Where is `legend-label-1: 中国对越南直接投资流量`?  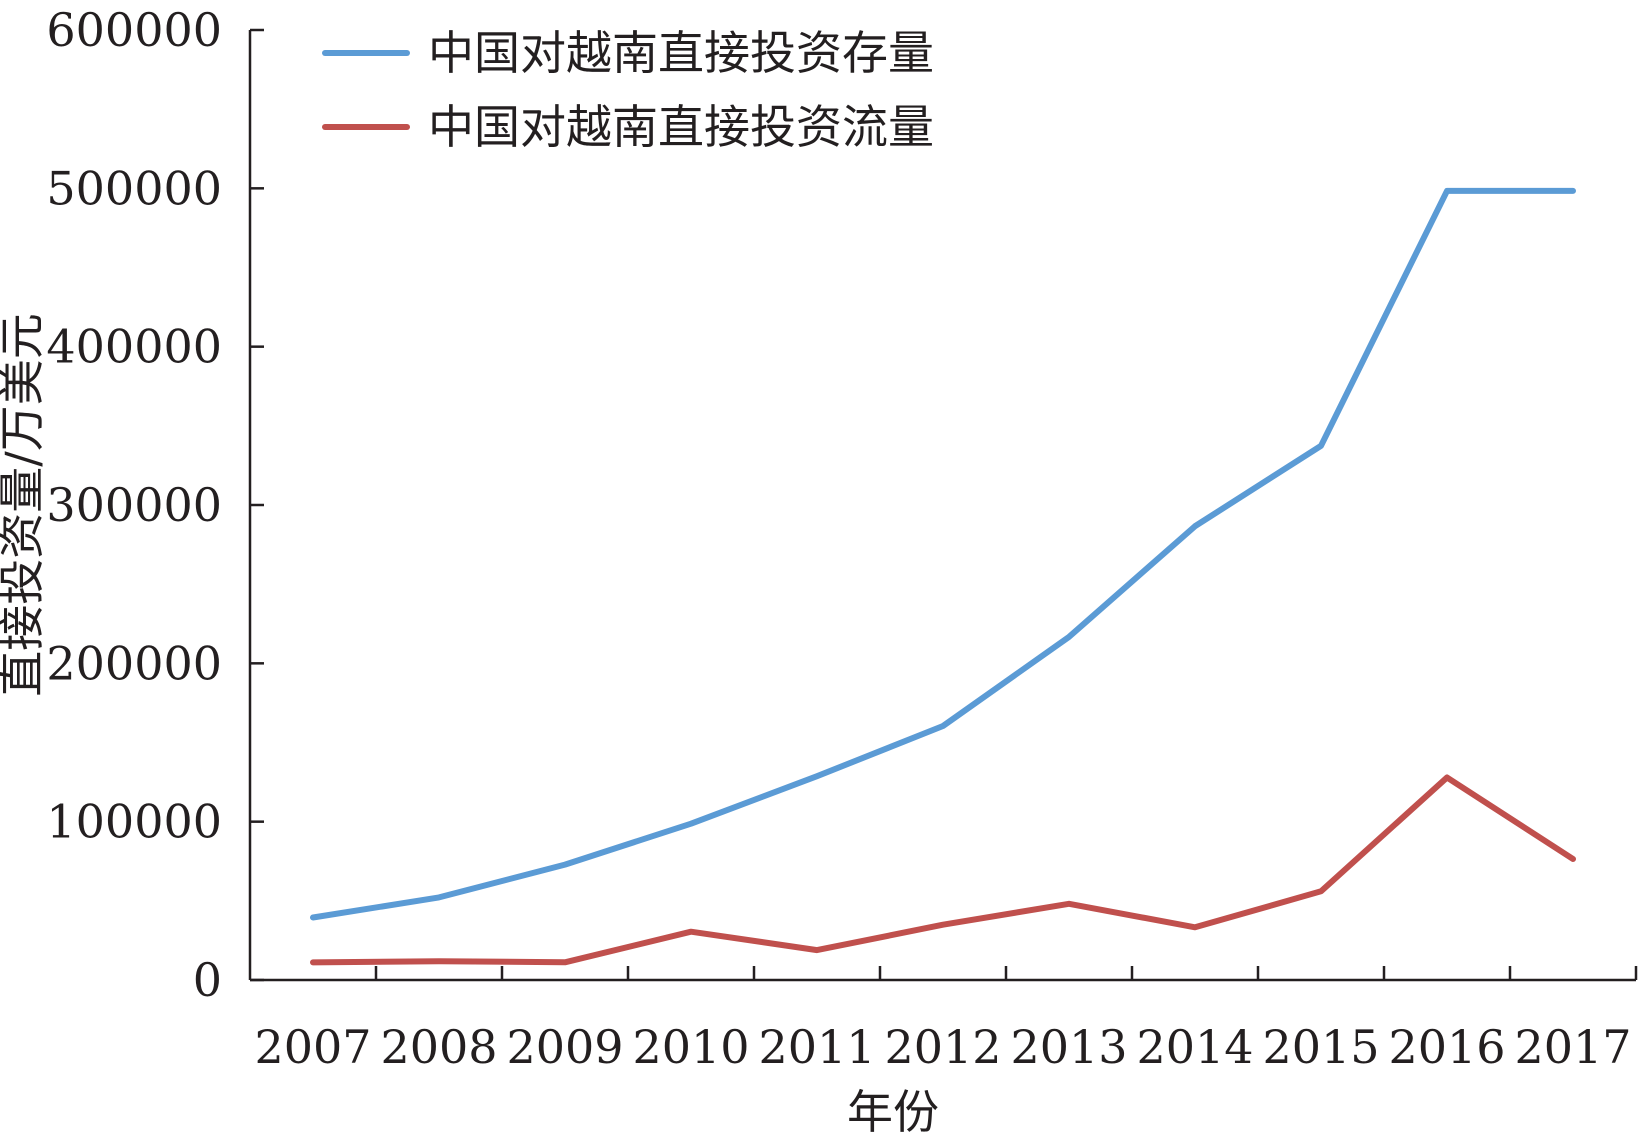
legend-label-1: 中国对越南直接投资流量 is located at coordinates (681, 127).